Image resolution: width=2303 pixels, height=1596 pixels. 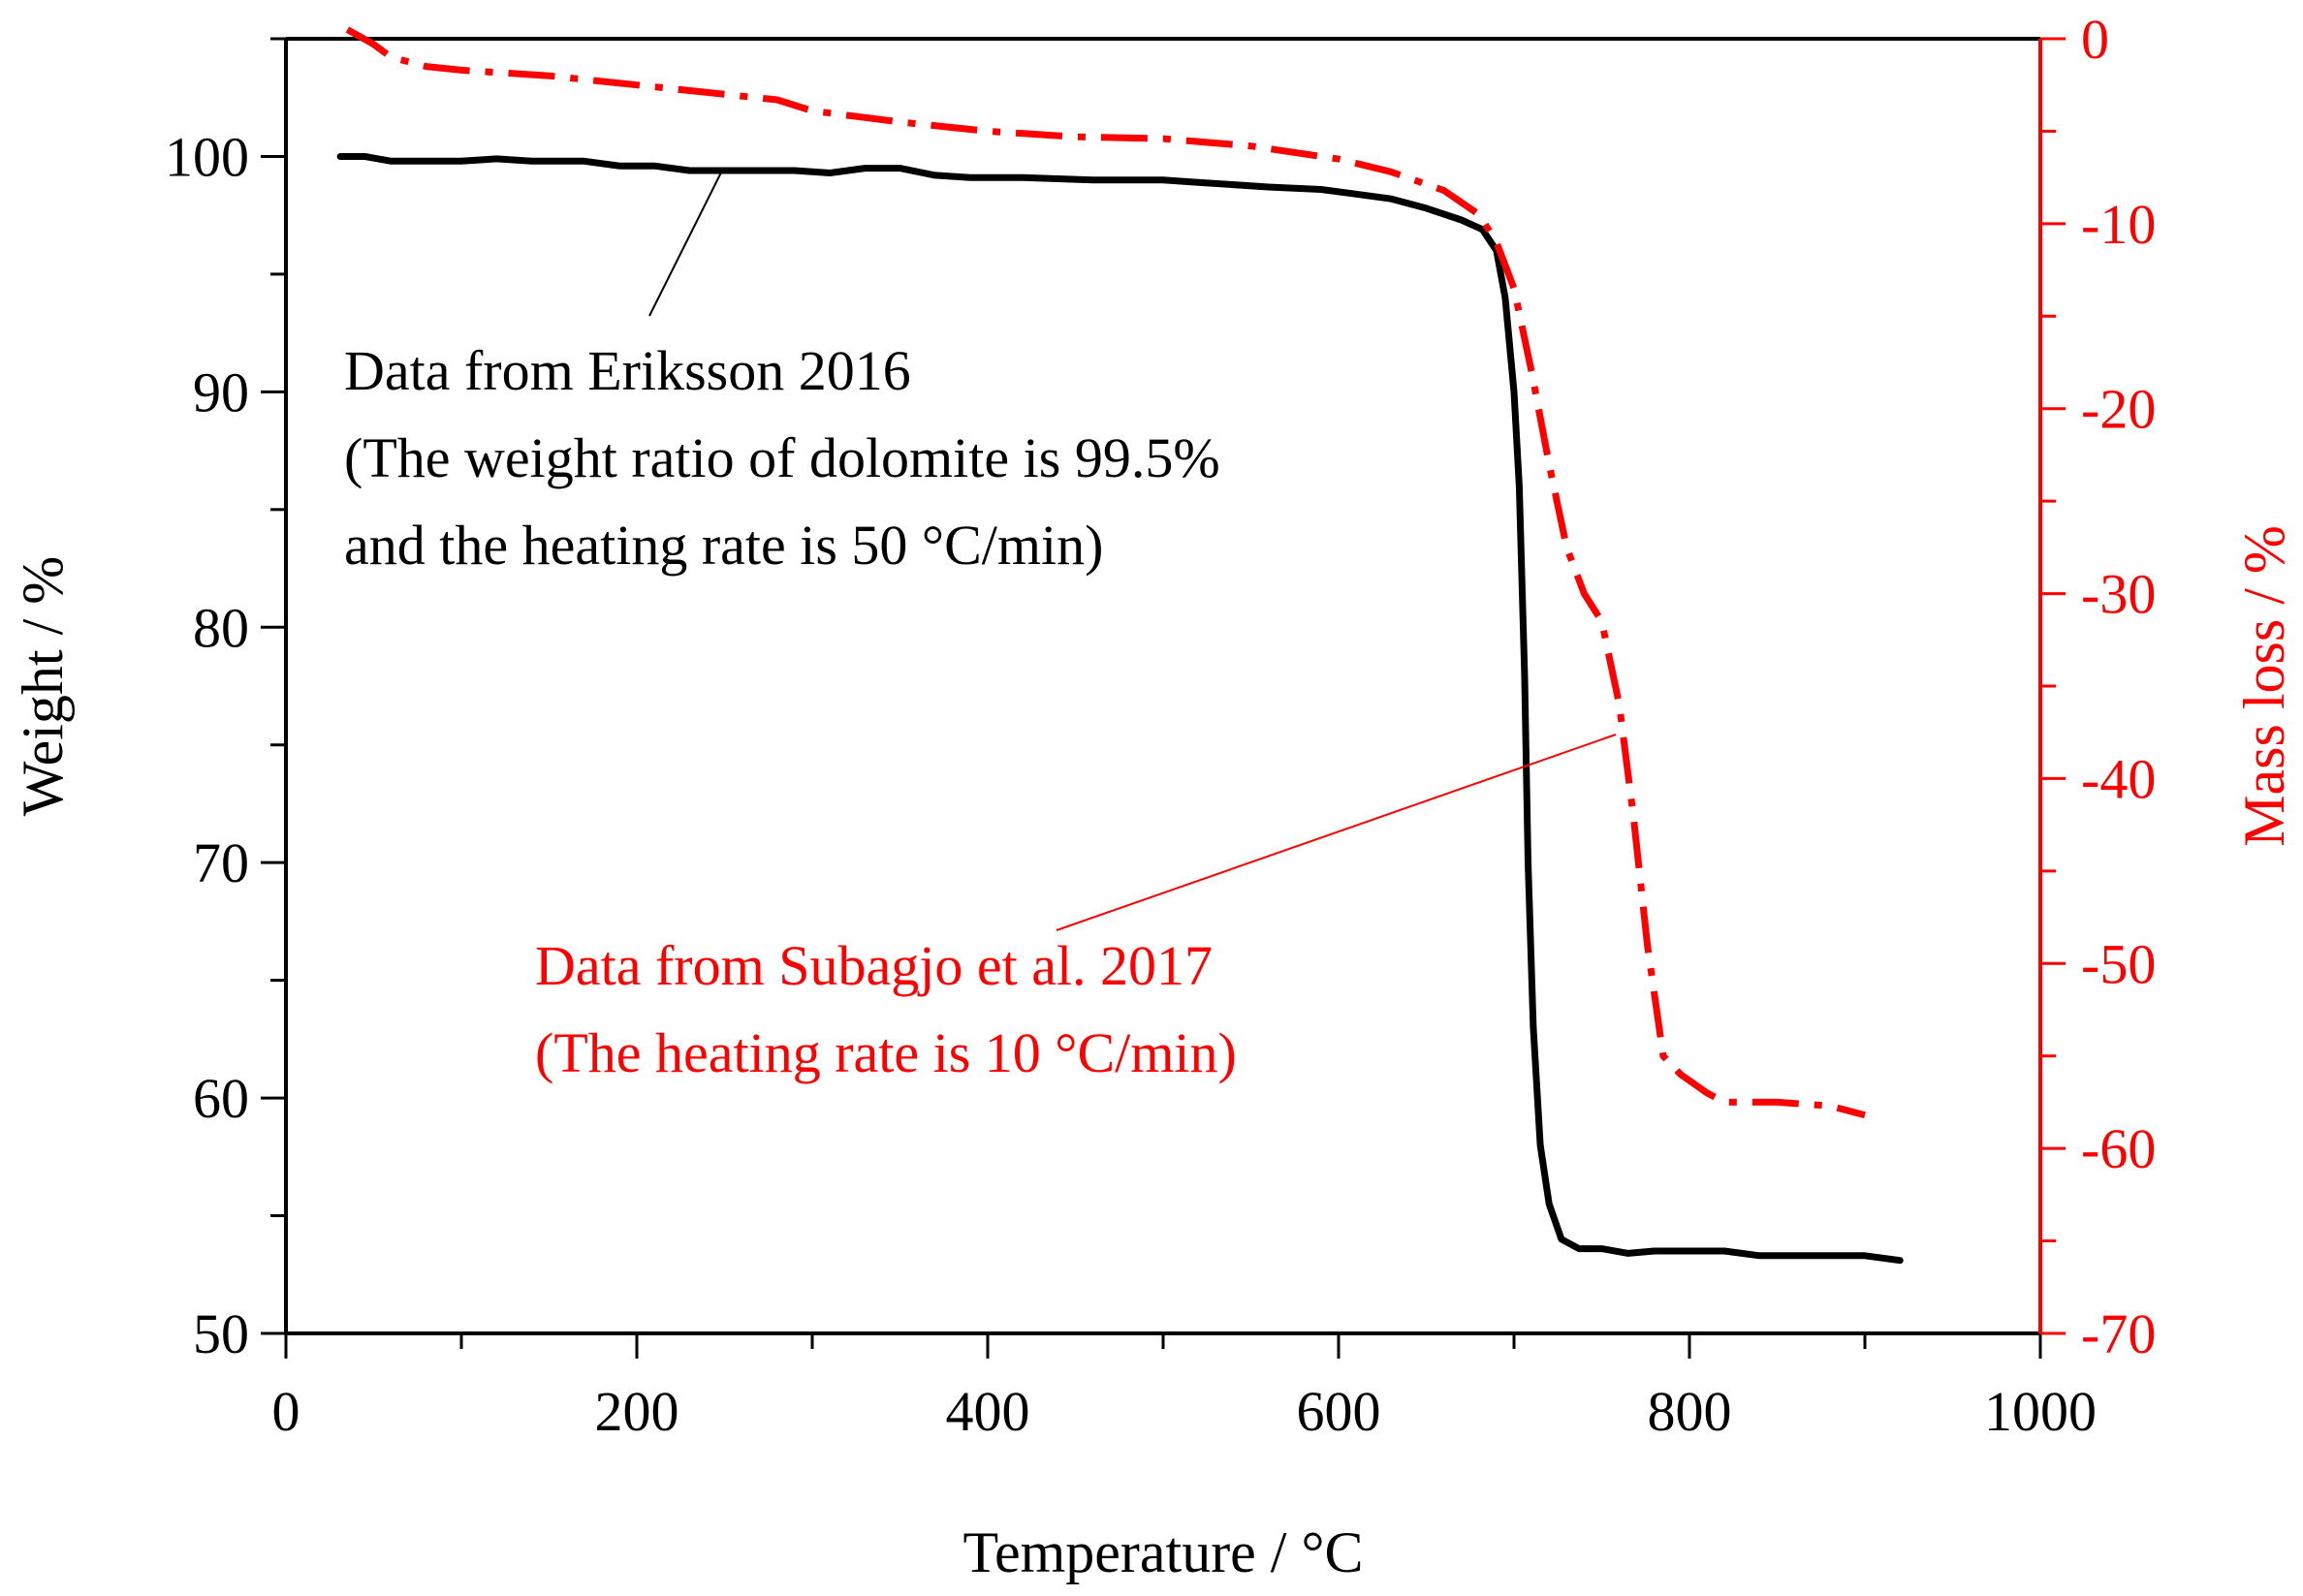 I want to click on x-tick-label: 800, so click(x=1690, y=1411).